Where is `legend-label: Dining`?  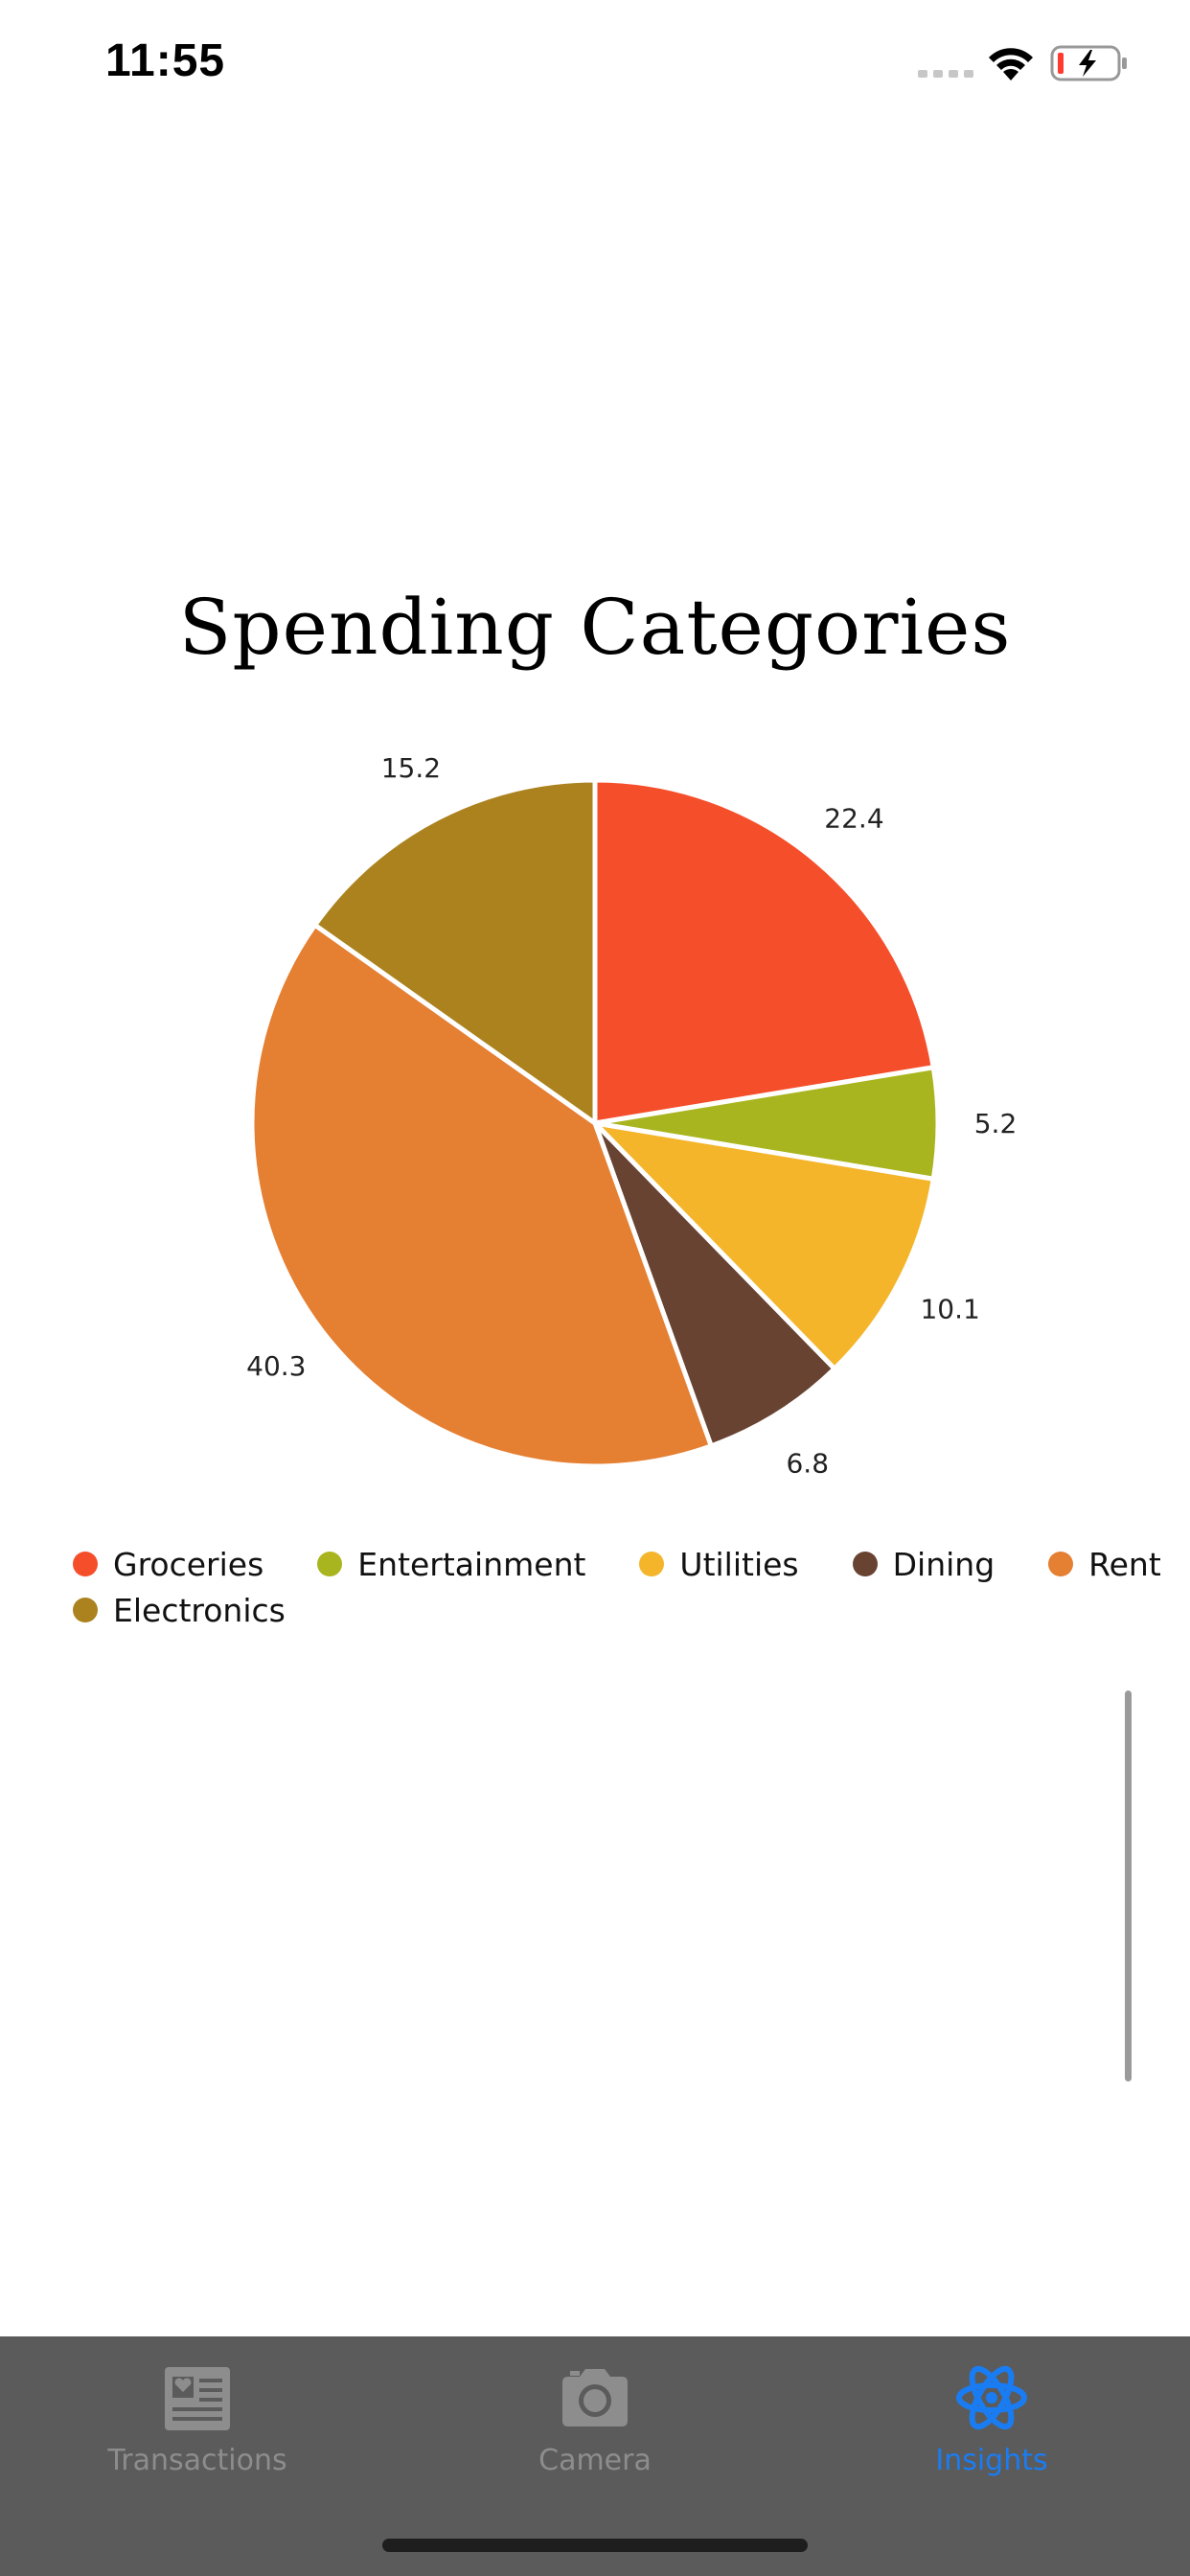 legend-label: Dining is located at coordinates (944, 1564).